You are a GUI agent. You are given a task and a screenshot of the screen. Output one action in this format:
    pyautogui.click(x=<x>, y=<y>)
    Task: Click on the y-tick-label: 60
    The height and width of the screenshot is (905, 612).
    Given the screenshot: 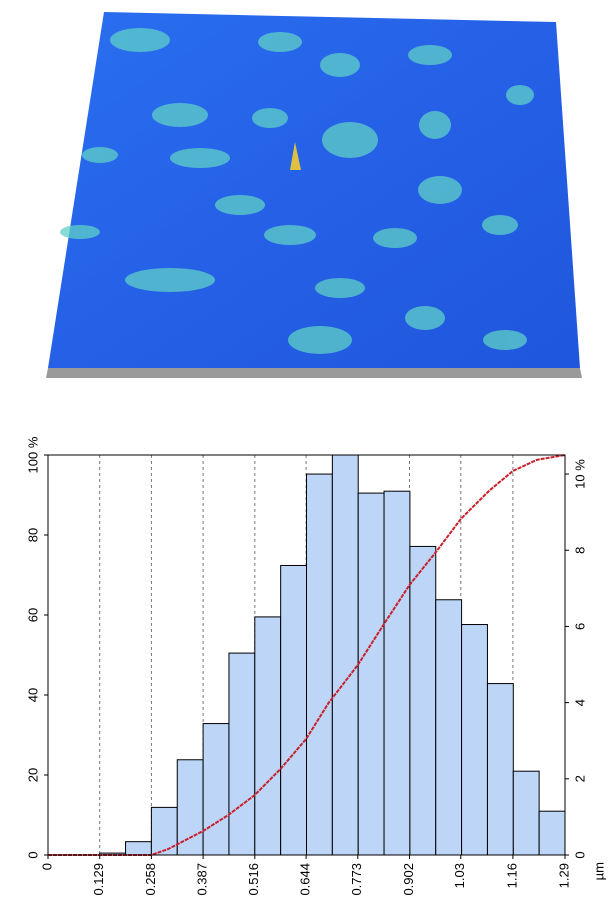 What is the action you would take?
    pyautogui.click(x=32, y=615)
    